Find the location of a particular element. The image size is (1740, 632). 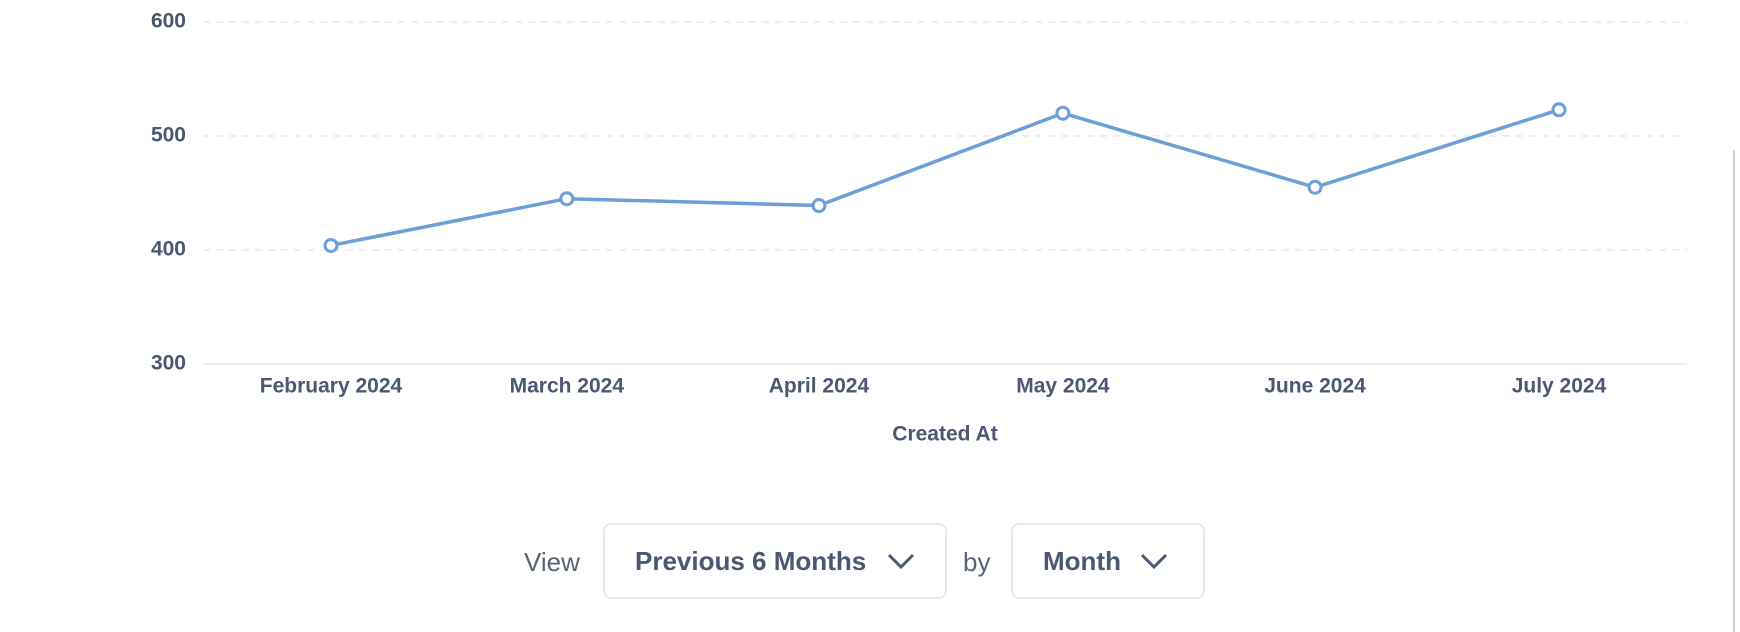

y-tick-label: 400 is located at coordinates (168, 249).